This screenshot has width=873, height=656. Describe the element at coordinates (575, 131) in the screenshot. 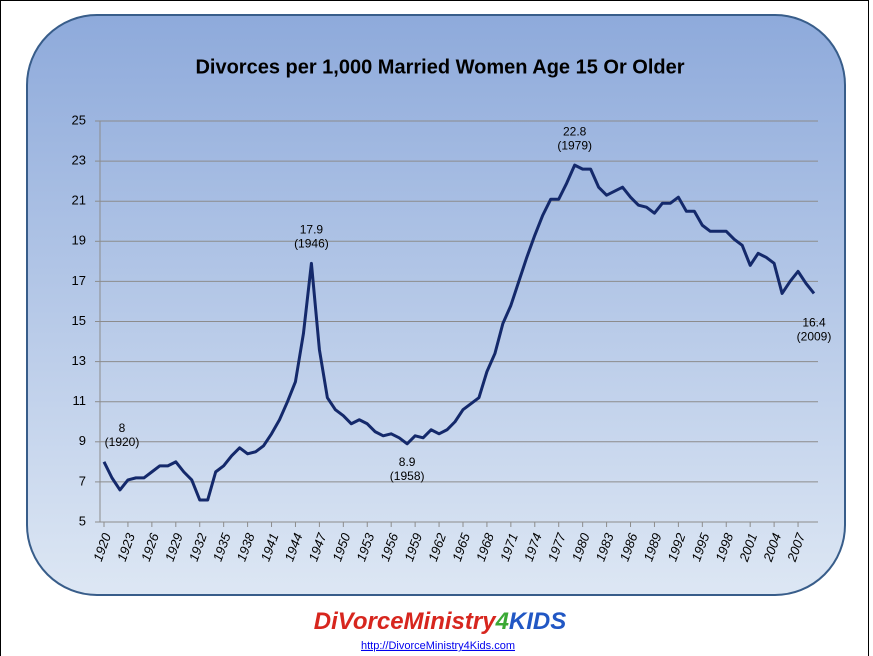

I see `annotation-value: 22.8` at that location.